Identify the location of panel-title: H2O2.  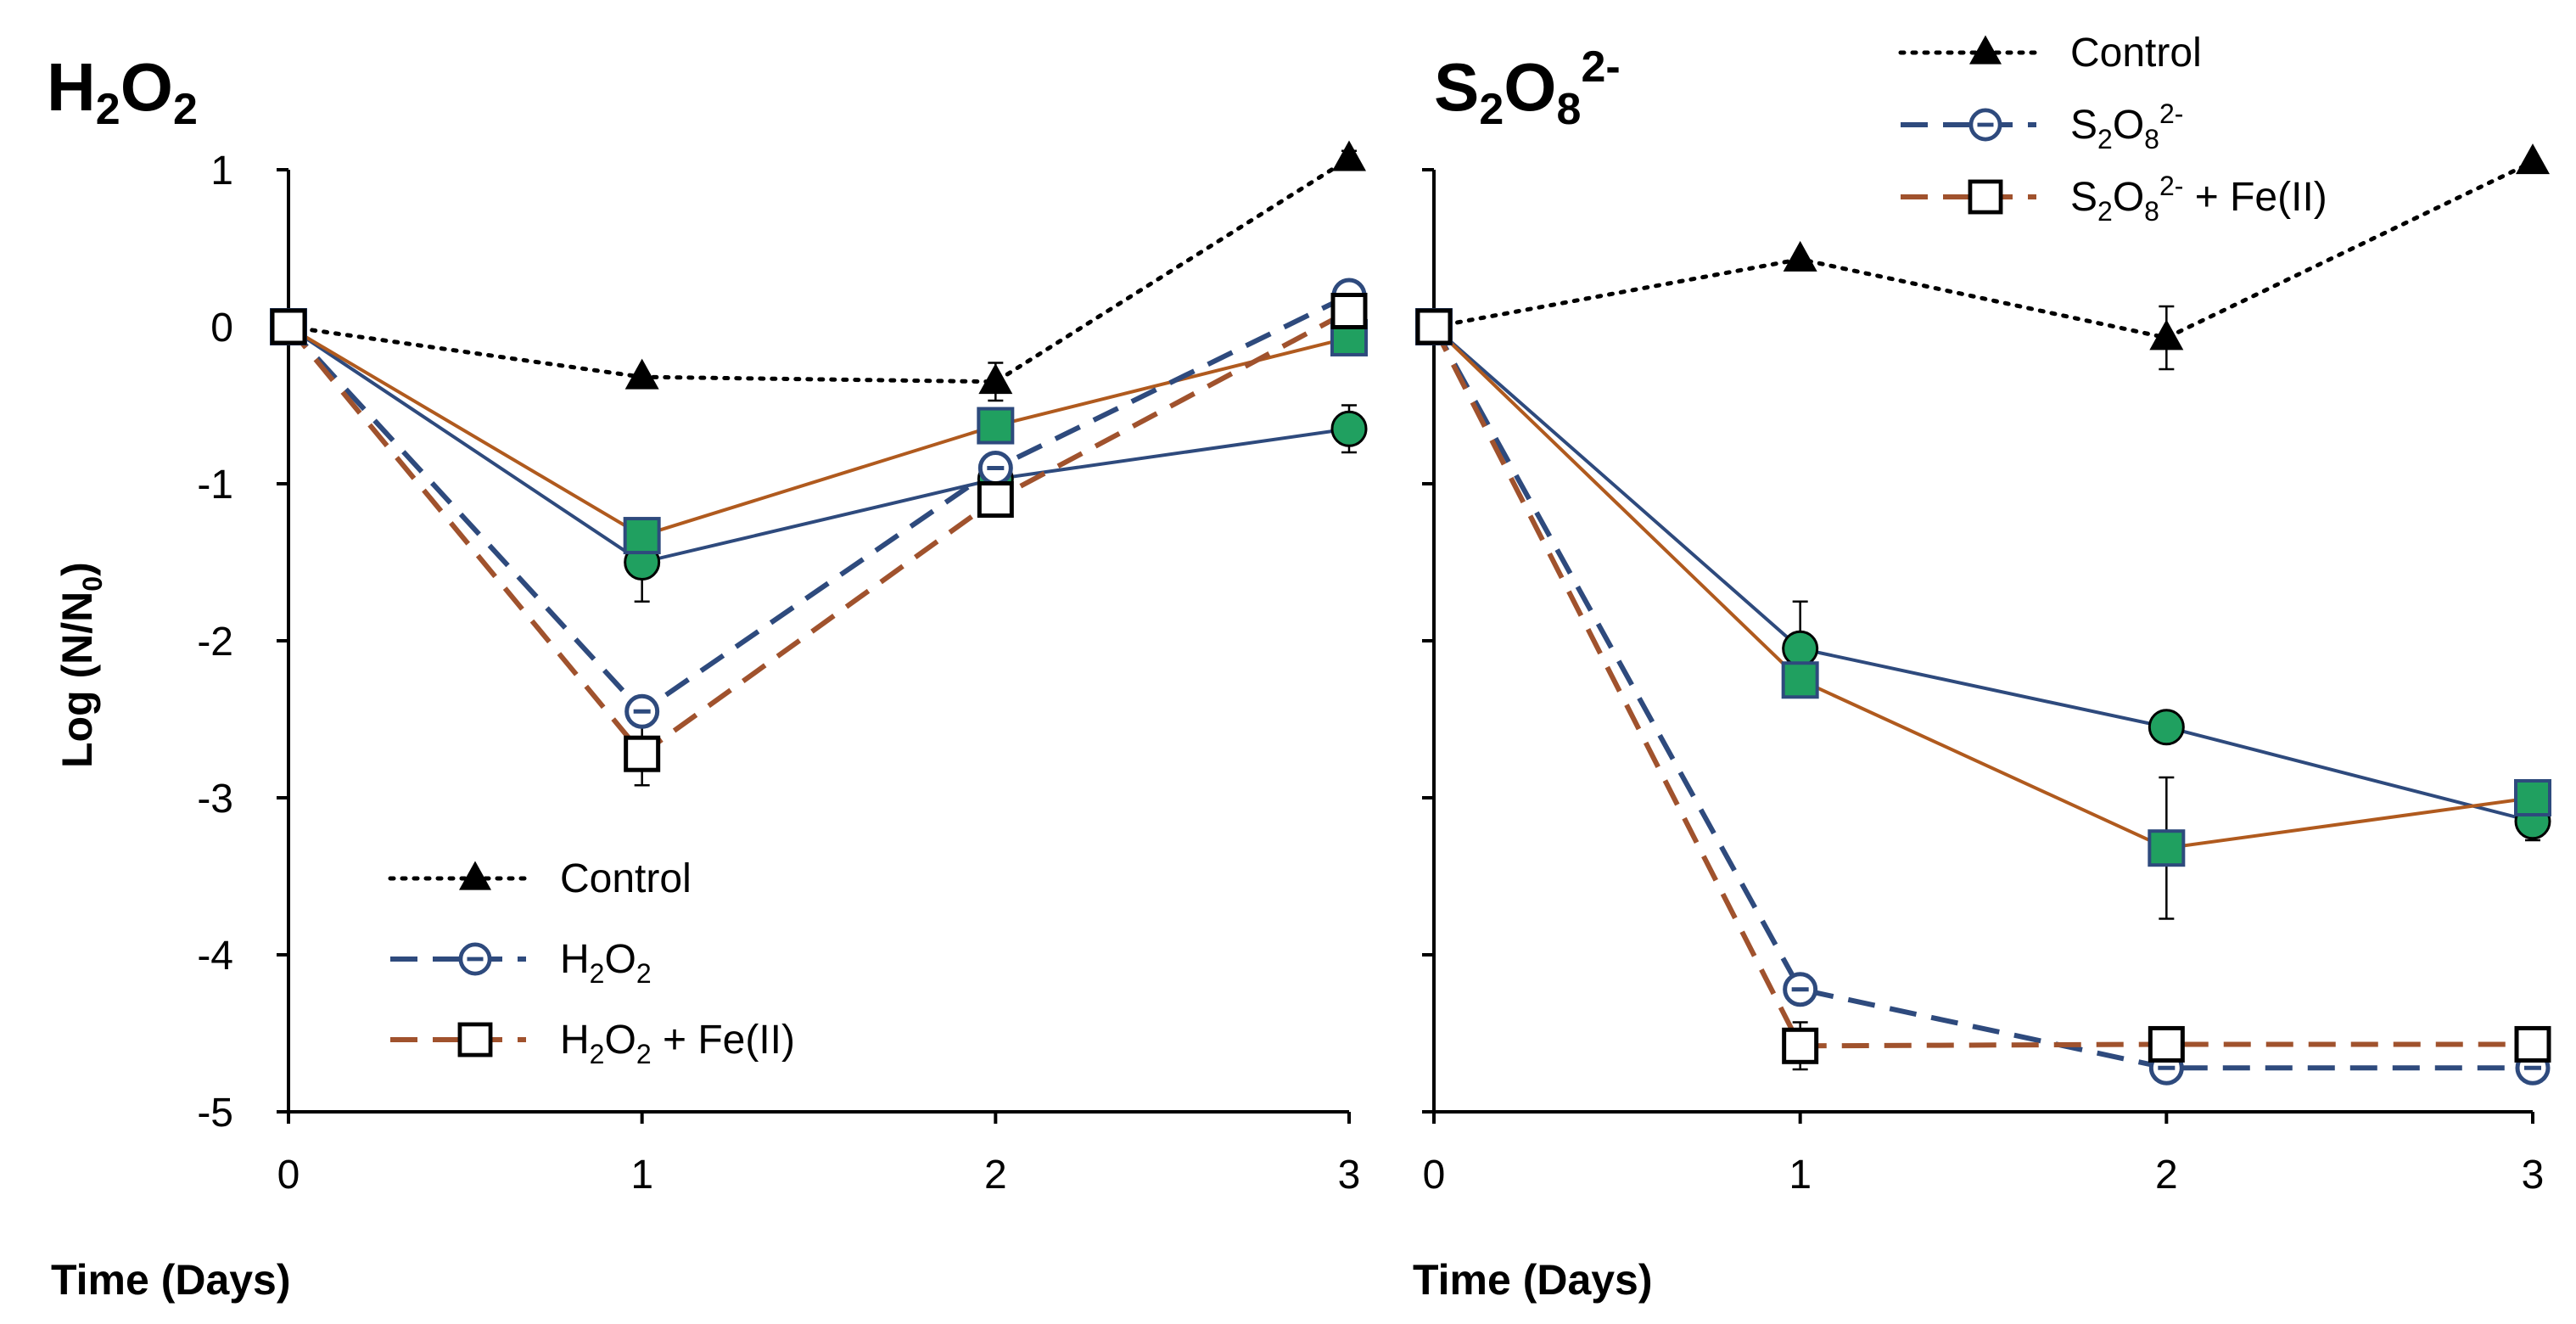
(122, 91).